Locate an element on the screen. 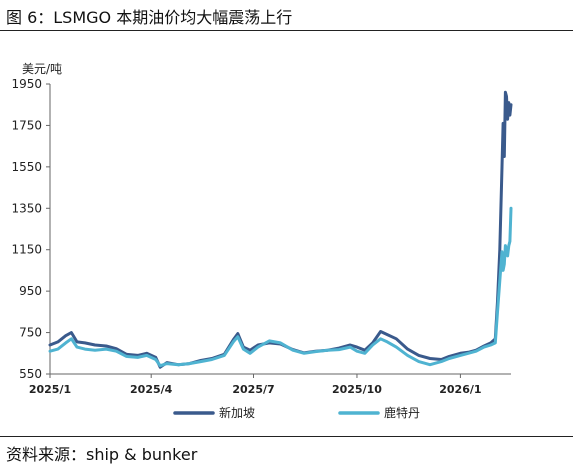  legend-label-1: 鹿特丹 is located at coordinates (402, 412).